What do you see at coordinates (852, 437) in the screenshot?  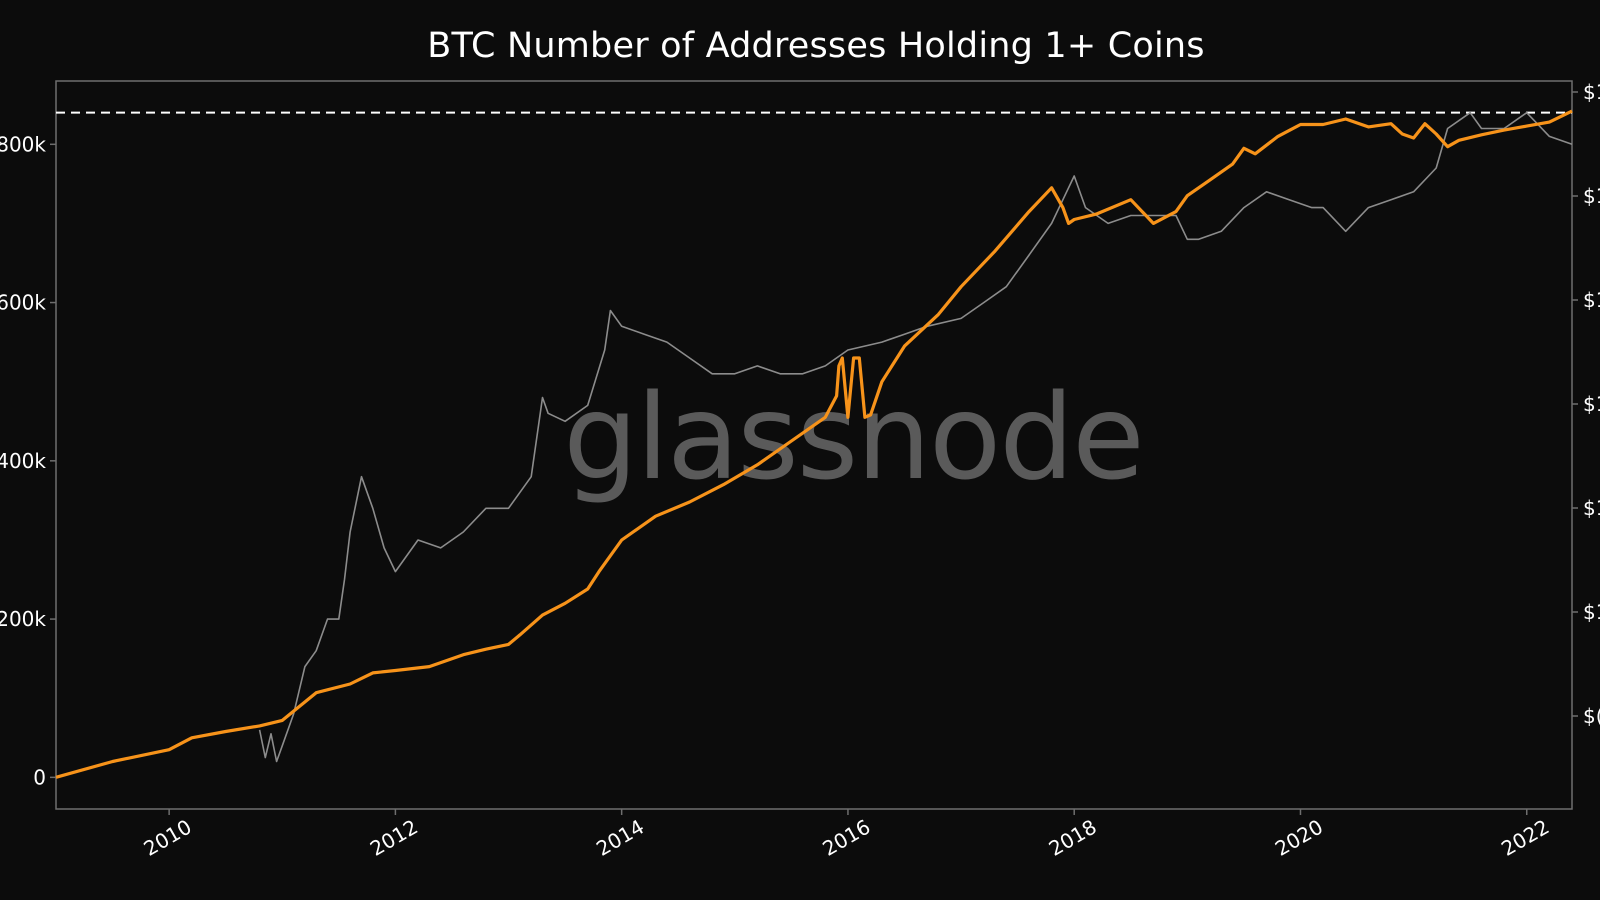 I see `glassnode-watermark: glassnode` at bounding box center [852, 437].